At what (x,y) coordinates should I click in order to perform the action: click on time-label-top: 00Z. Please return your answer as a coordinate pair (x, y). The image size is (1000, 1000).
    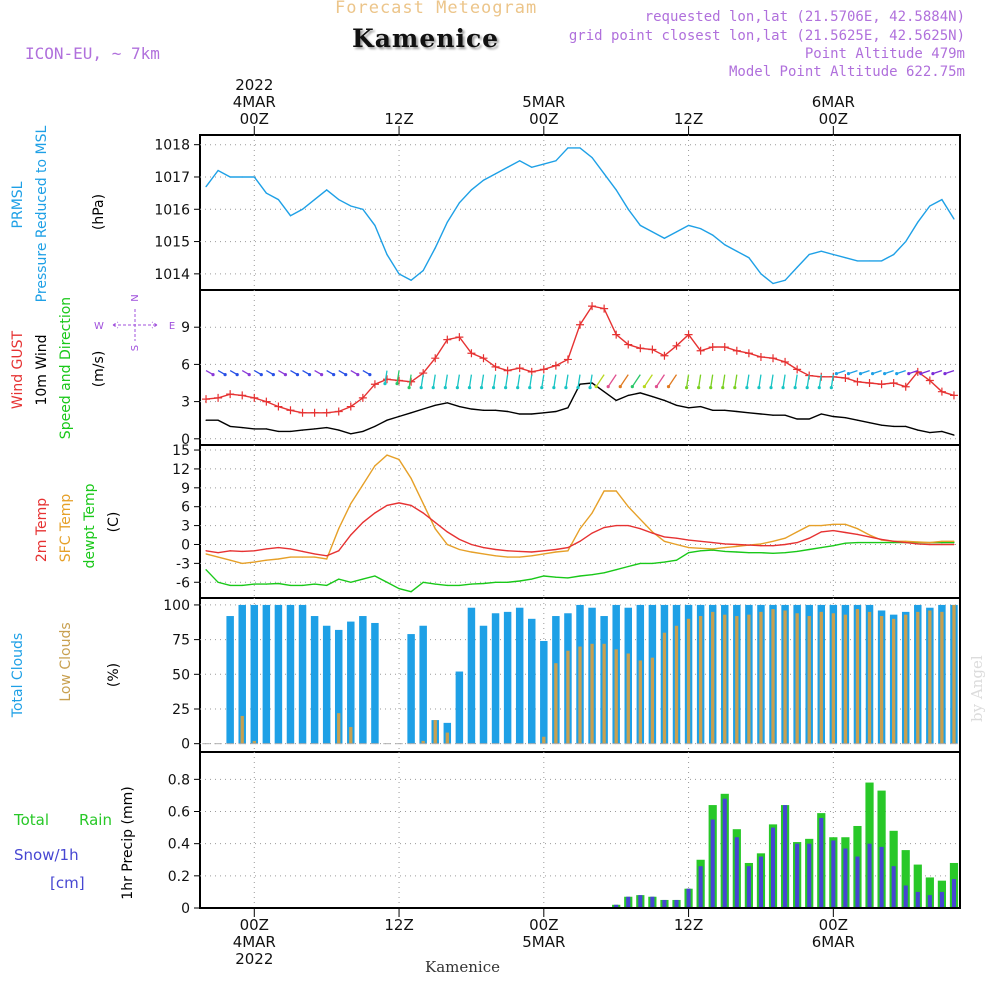
    Looking at the image, I should click on (254, 119).